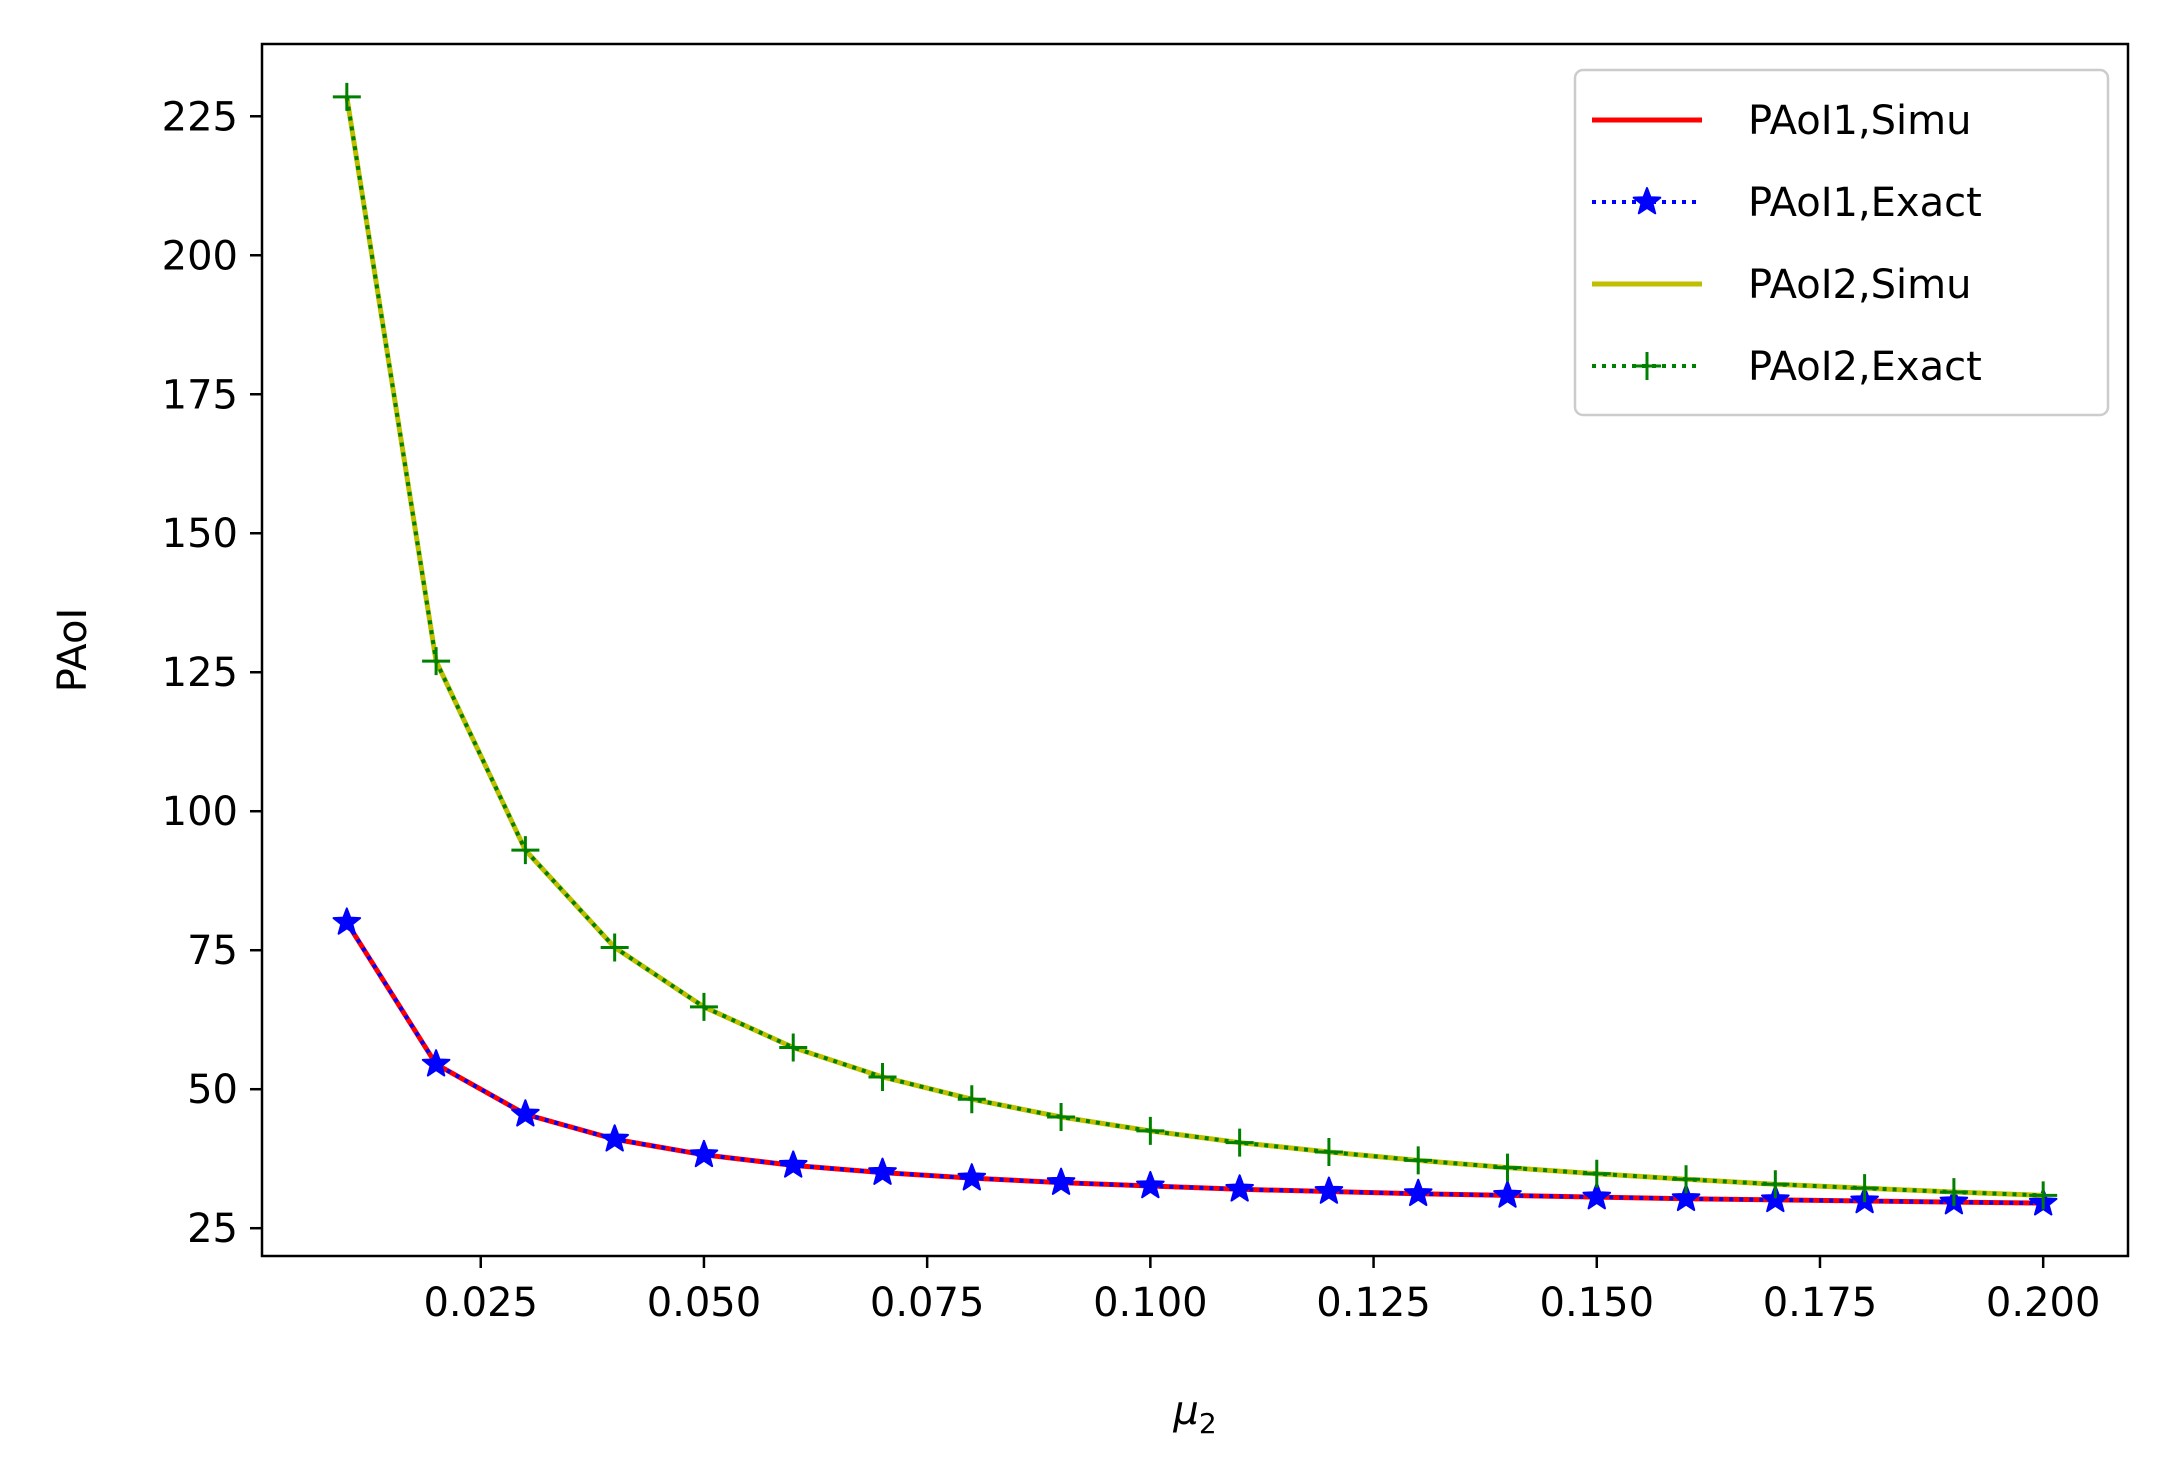 The height and width of the screenshot is (1460, 2164). What do you see at coordinates (212, 951) in the screenshot?
I see `y-tick-label: 75` at bounding box center [212, 951].